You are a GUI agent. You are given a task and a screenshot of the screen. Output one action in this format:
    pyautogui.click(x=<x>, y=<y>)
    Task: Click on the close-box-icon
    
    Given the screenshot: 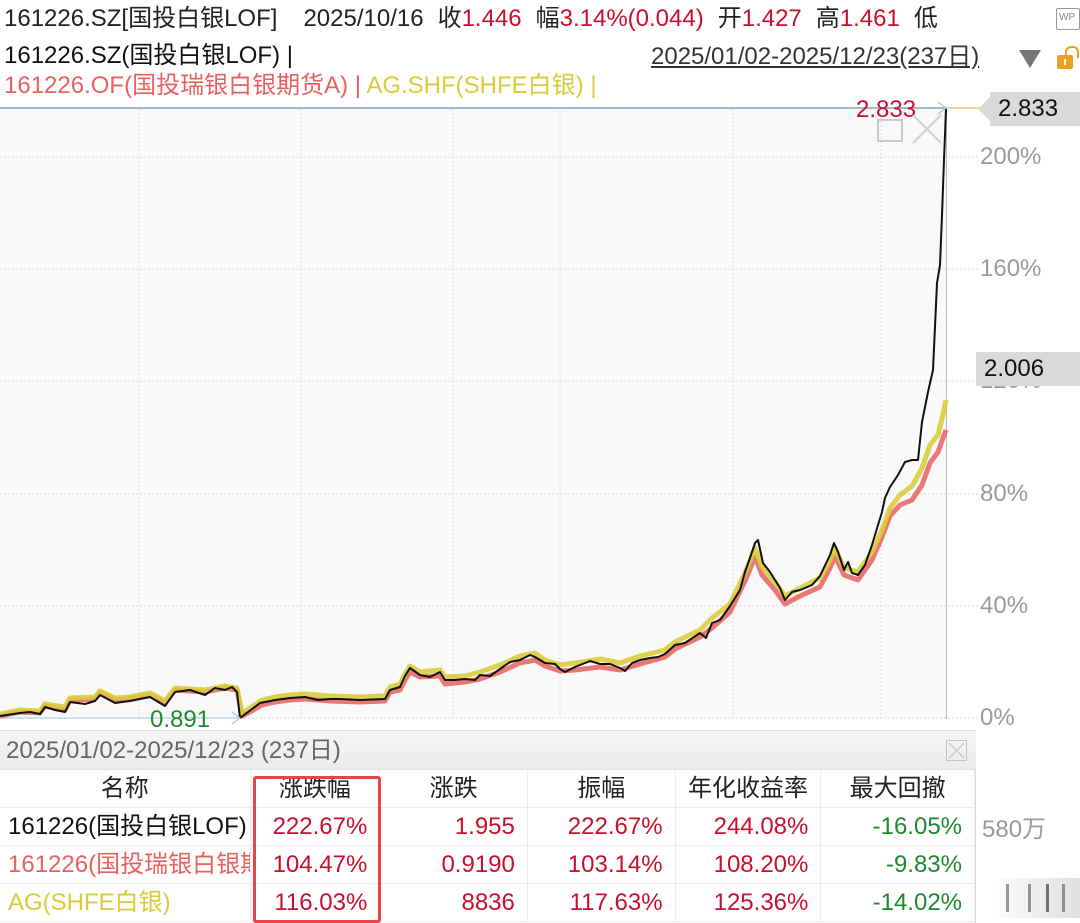 What is the action you would take?
    pyautogui.click(x=956, y=750)
    